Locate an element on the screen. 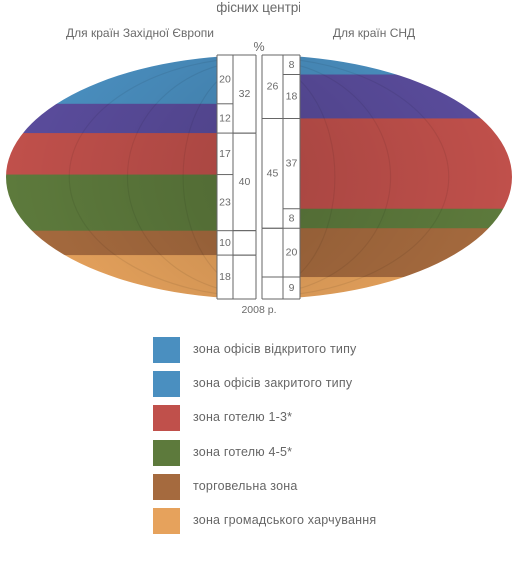 The image size is (518, 563). percent-unit-label: % is located at coordinates (258, 47).